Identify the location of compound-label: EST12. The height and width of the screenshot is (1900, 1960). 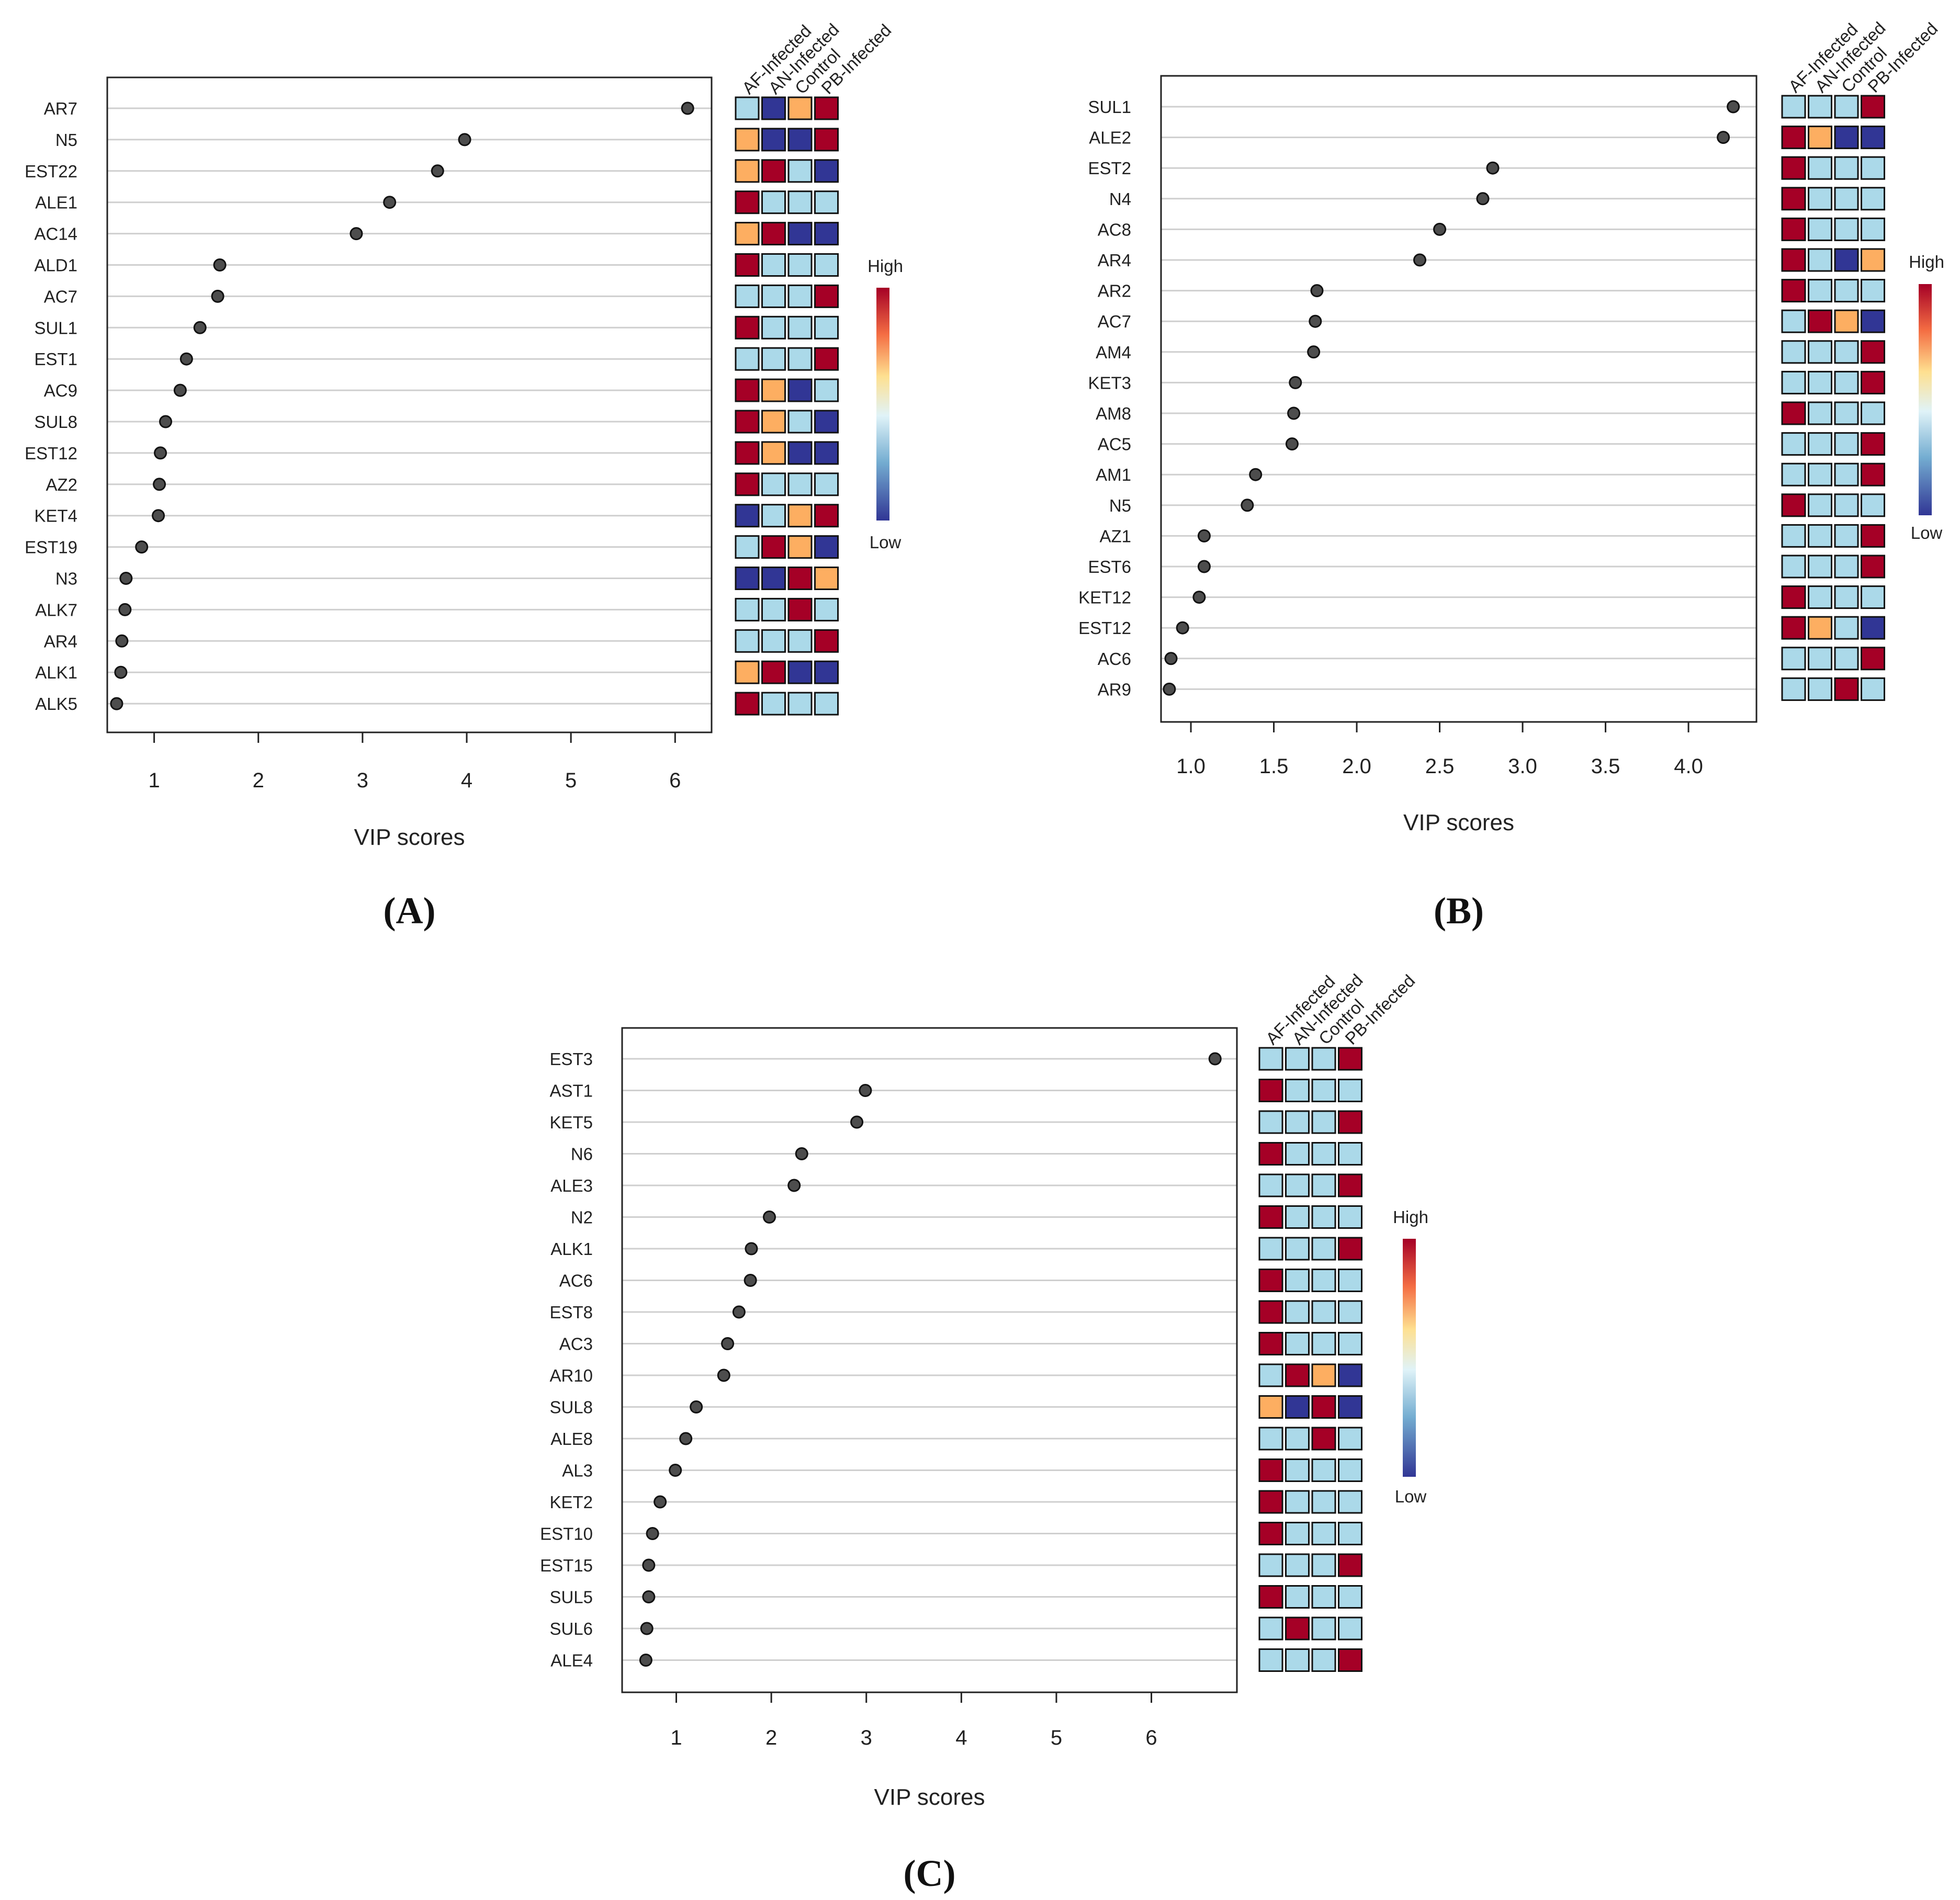
(51, 453).